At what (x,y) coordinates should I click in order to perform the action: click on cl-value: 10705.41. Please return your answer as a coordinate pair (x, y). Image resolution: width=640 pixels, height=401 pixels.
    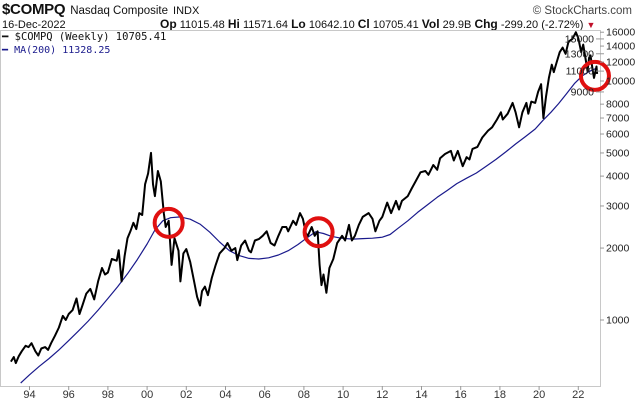
    Looking at the image, I should click on (395, 25).